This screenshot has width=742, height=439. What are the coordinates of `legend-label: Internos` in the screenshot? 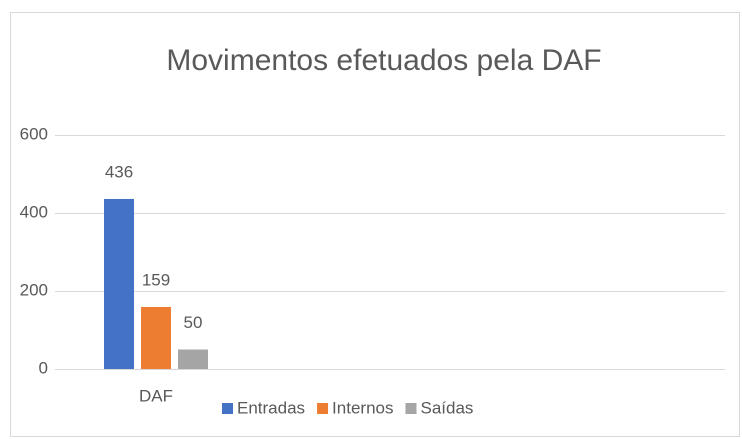 It's located at (362, 407).